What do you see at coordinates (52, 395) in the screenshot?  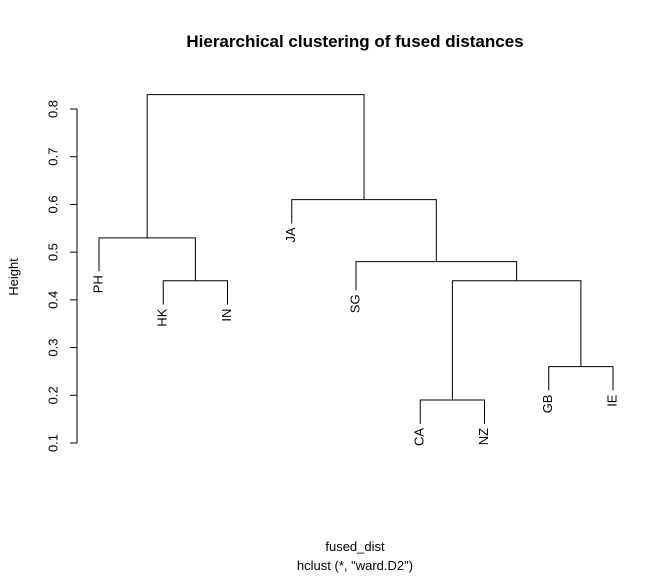 I see `y-tick-label: 0.2` at bounding box center [52, 395].